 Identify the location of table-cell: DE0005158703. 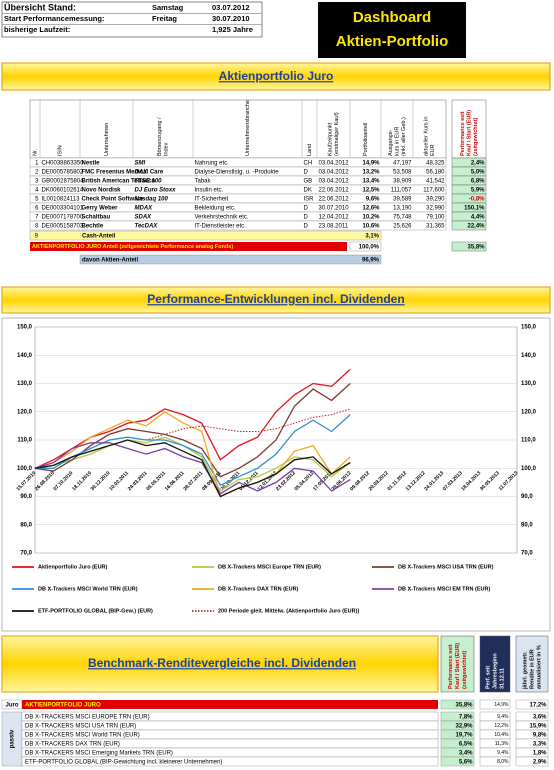
(63, 226).